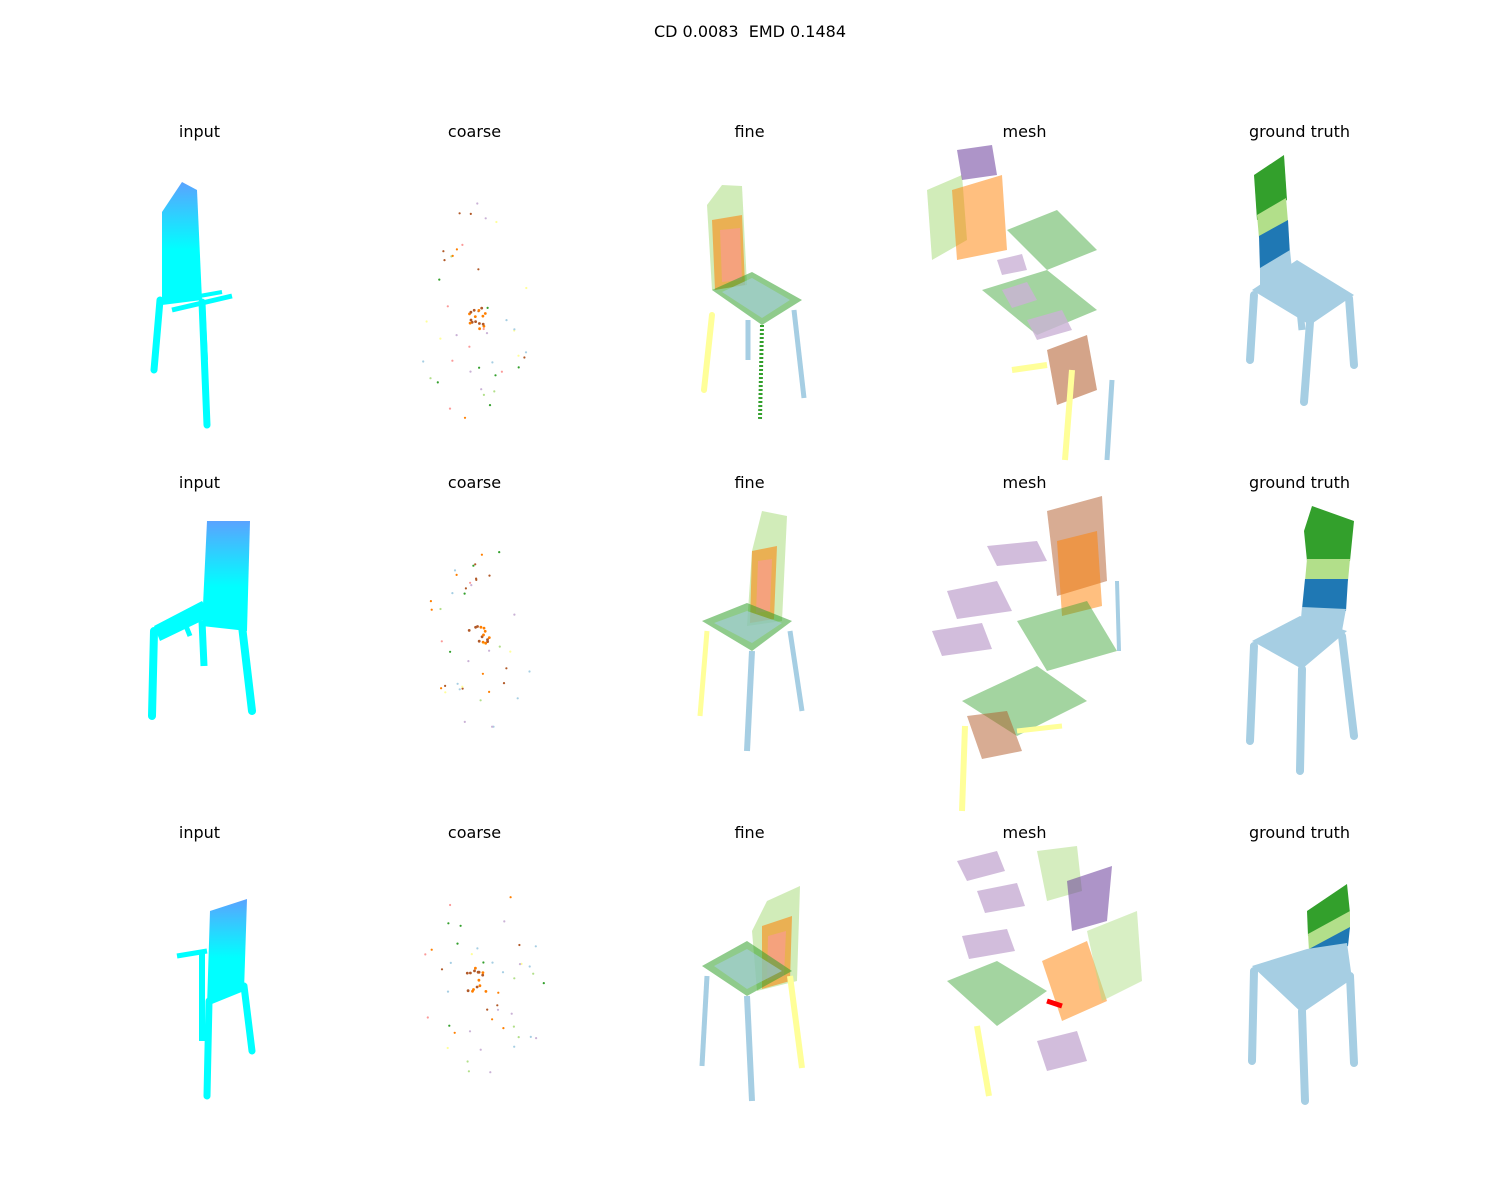 The width and height of the screenshot is (1500, 1200). What do you see at coordinates (1024, 291) in the screenshot?
I see `panel-row1-mesh: mesh` at bounding box center [1024, 291].